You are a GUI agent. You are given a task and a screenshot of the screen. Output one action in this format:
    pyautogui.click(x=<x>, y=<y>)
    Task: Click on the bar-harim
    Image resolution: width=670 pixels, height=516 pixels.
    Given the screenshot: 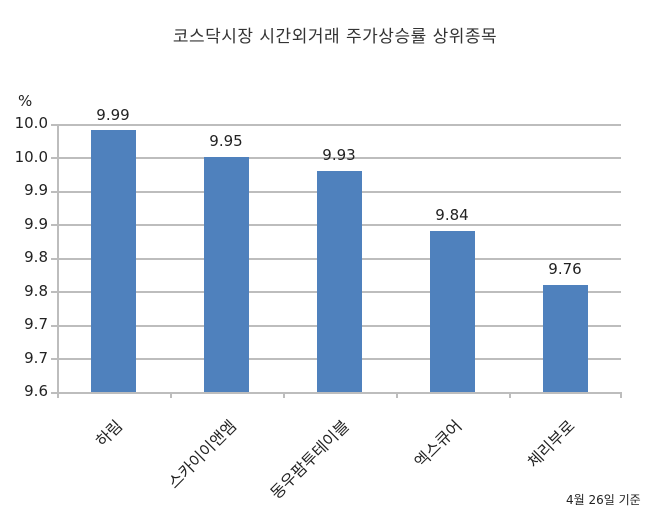 What is the action you would take?
    pyautogui.click(x=113, y=261)
    